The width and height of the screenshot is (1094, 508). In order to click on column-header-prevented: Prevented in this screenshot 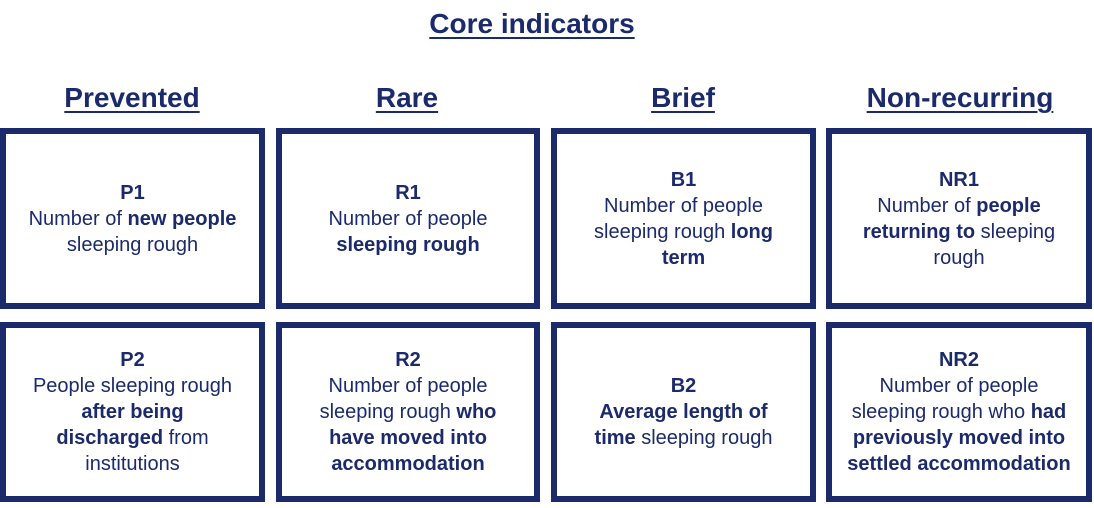, I will do `click(132, 97)`.